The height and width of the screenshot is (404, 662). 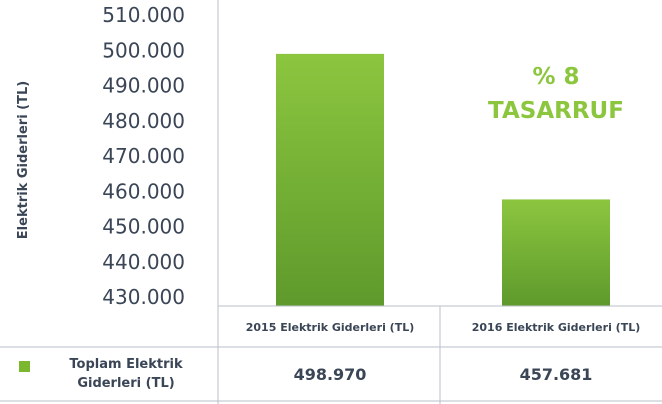 What do you see at coordinates (330, 374) in the screenshot?
I see `value-label-2015: 498.970` at bounding box center [330, 374].